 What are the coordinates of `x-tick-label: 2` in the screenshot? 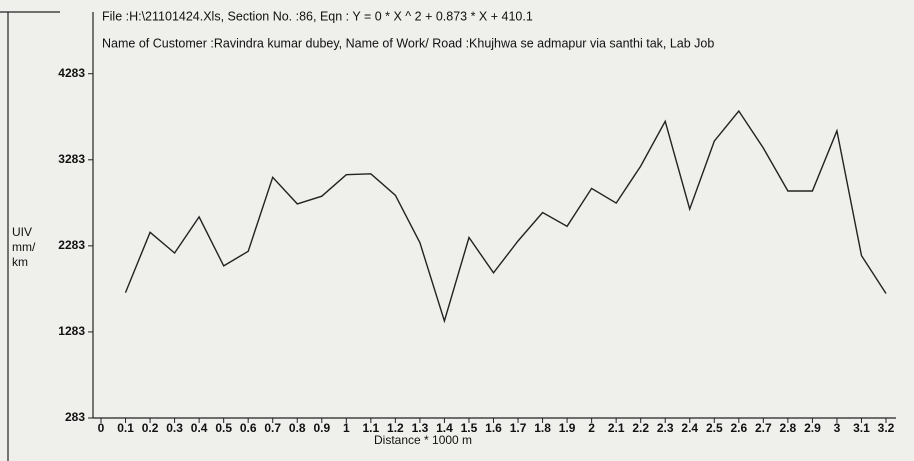 It's located at (591, 428).